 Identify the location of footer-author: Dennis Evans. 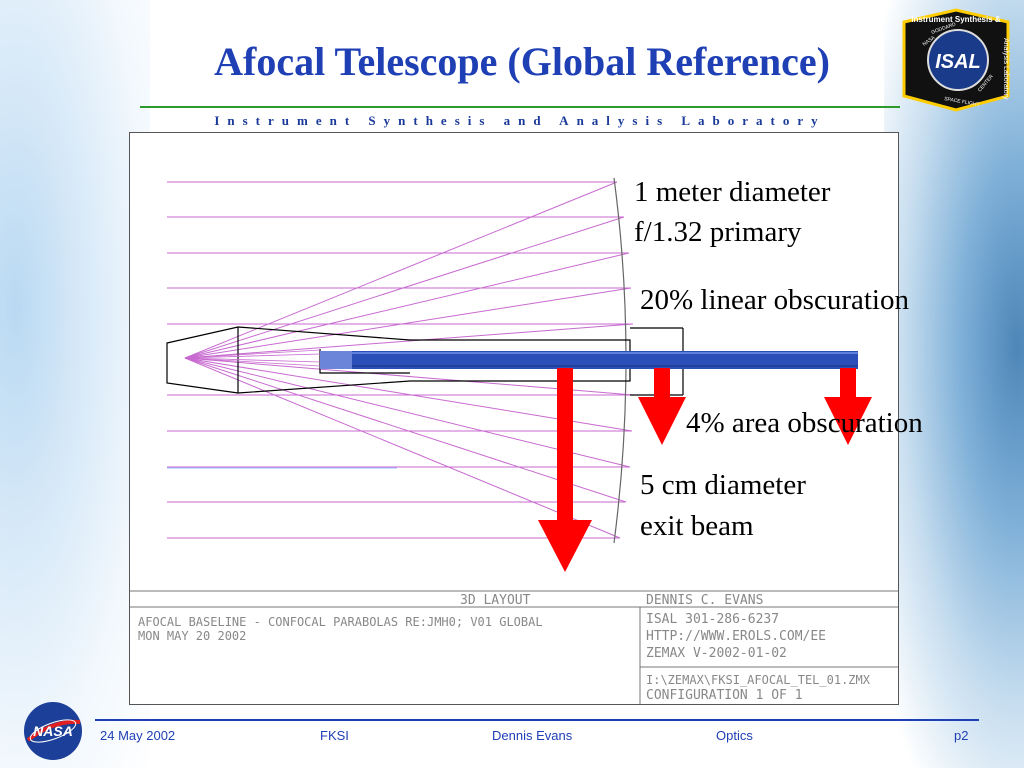
(532, 735).